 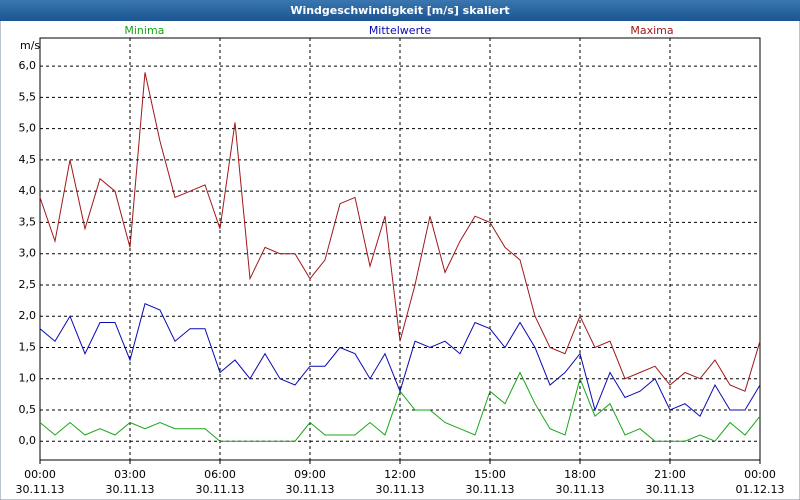 What do you see at coordinates (760, 489) in the screenshot?
I see `x-tick-date: 01.12.13` at bounding box center [760, 489].